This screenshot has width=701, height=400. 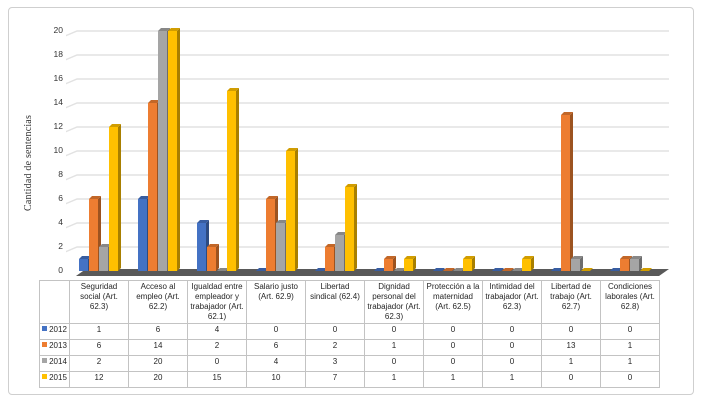 What do you see at coordinates (276, 363) in the screenshot?
I see `value-cell: 4` at bounding box center [276, 363].